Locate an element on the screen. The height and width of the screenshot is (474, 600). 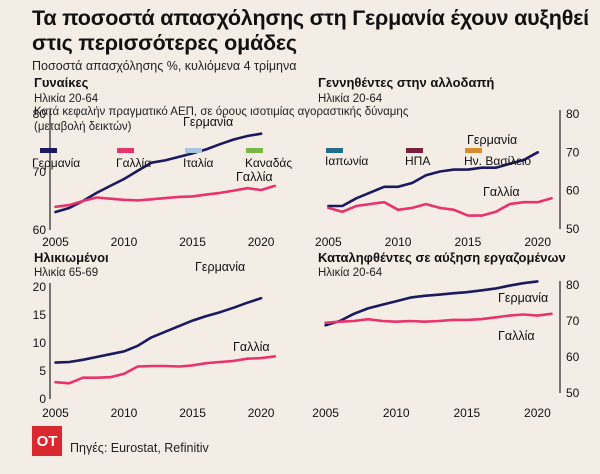
legend-label: Γερμανία is located at coordinates (56, 163).